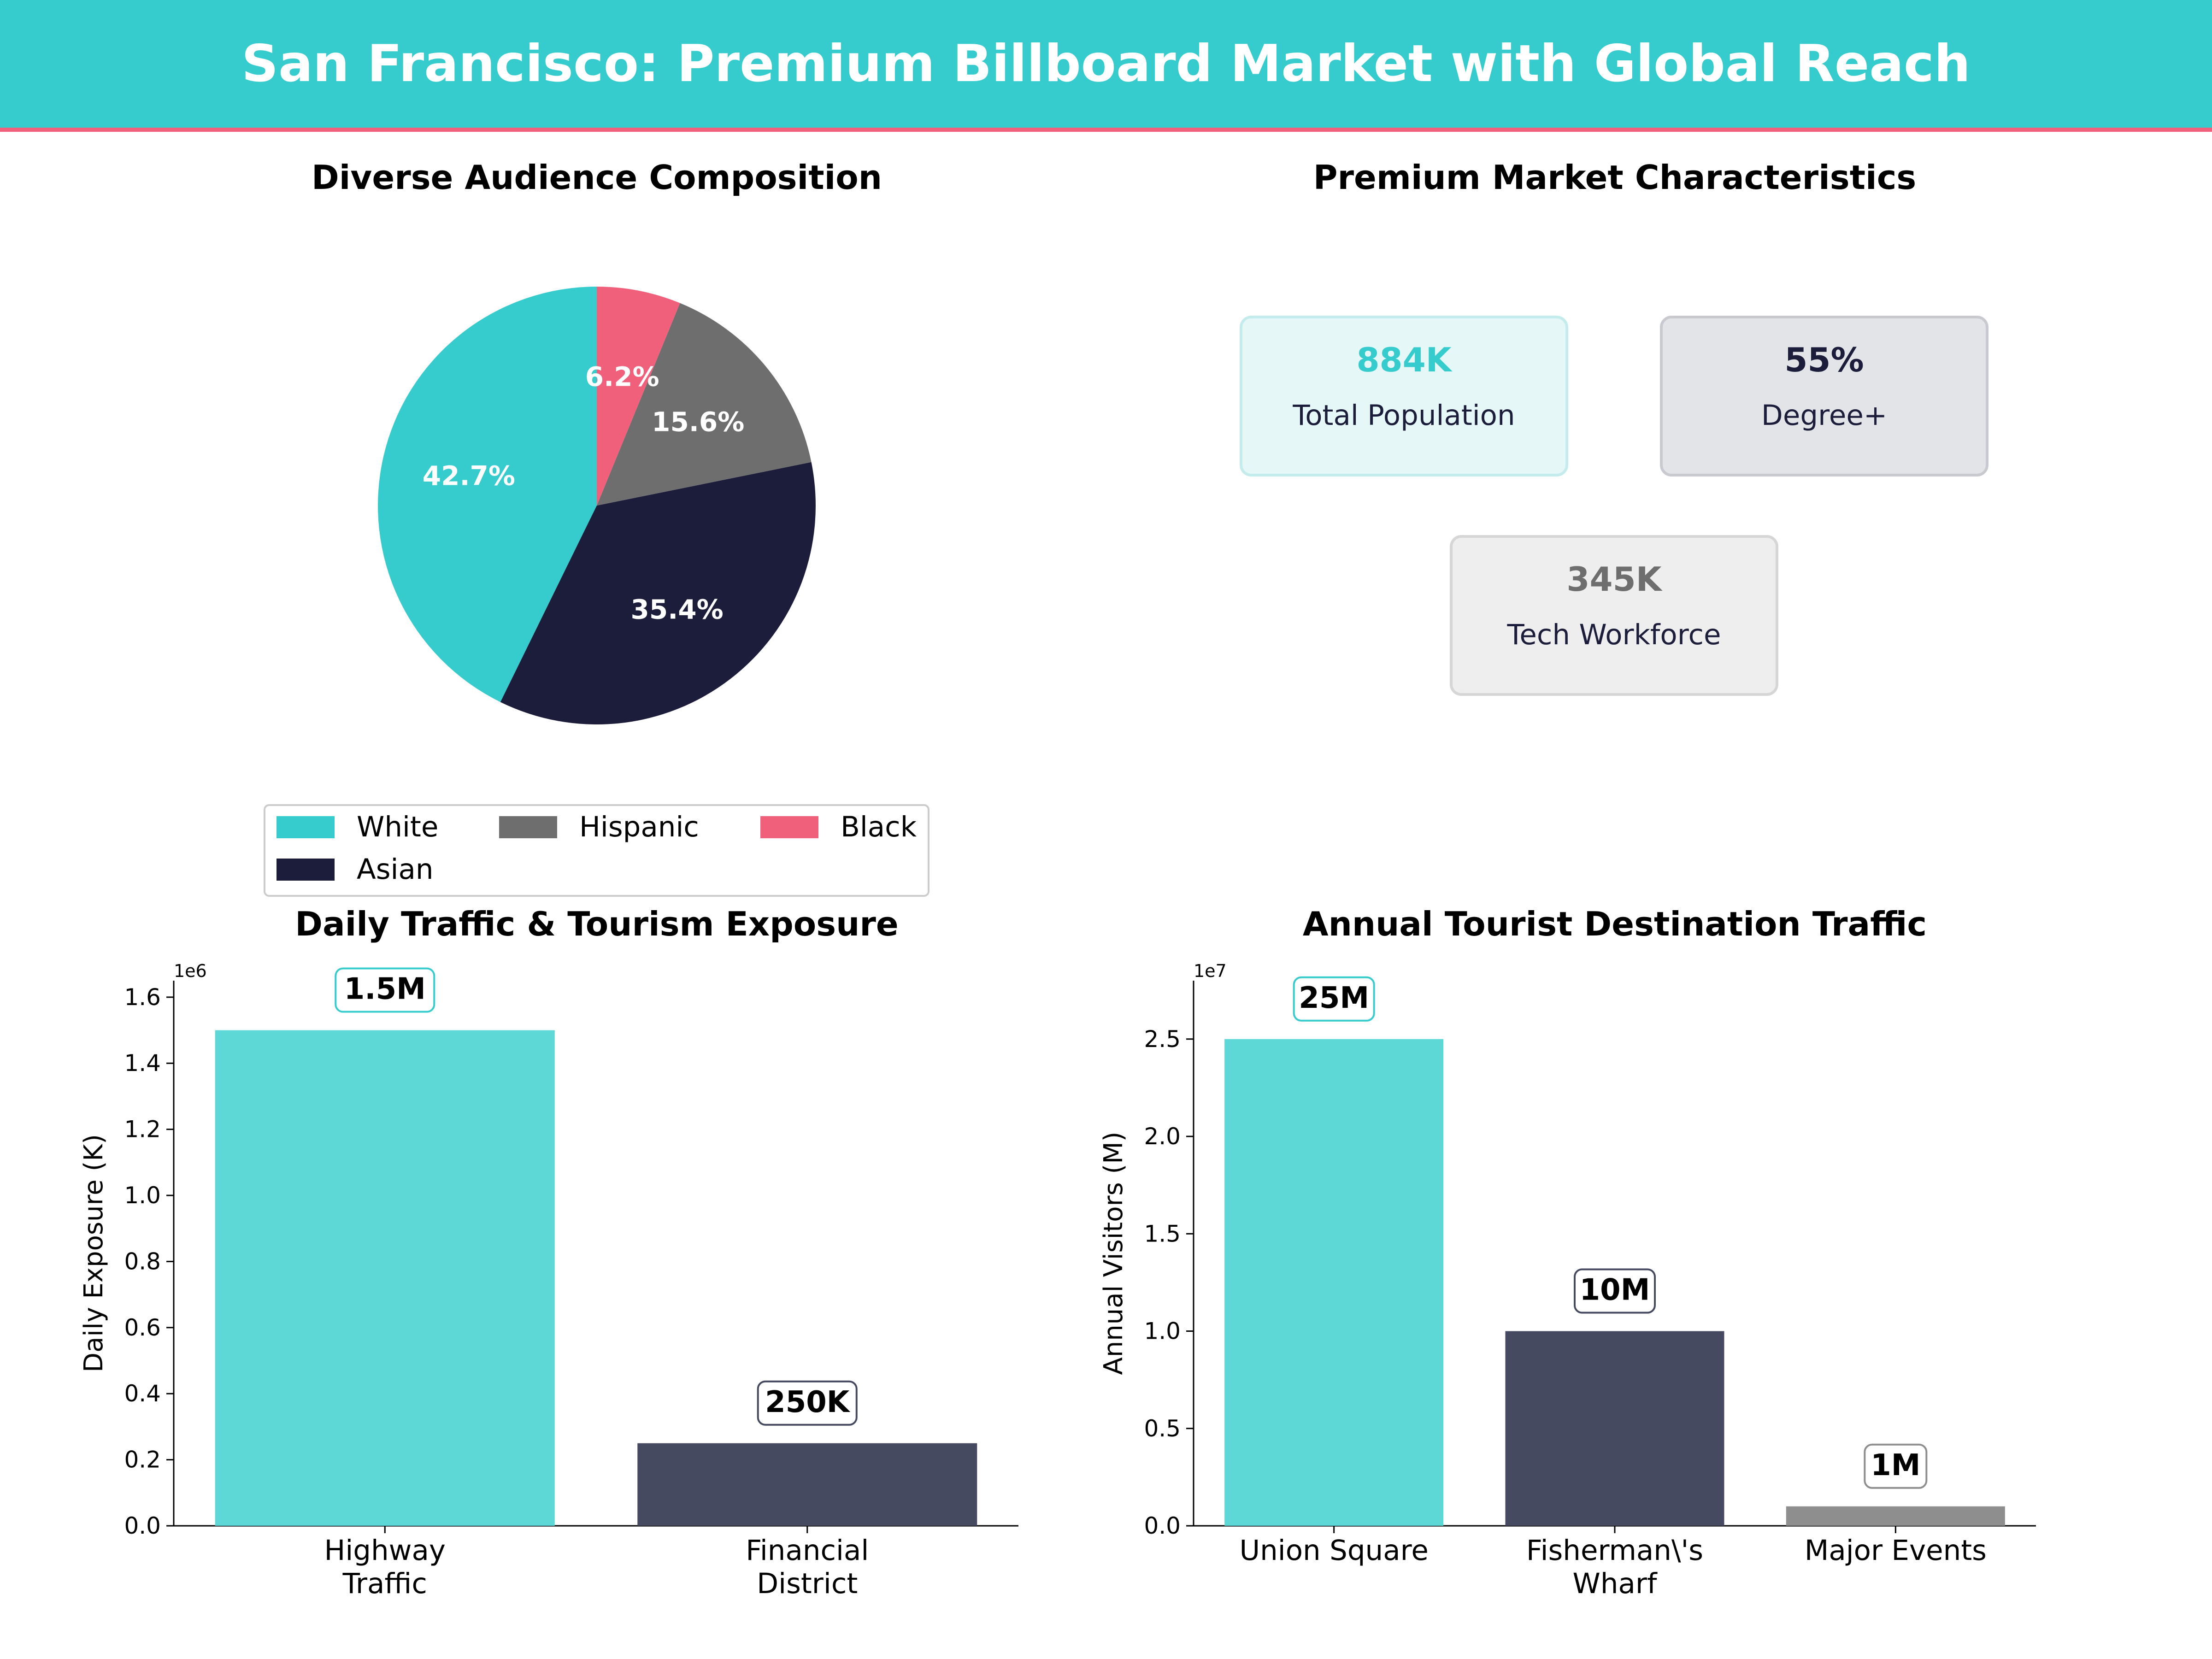 This screenshot has width=2212, height=1659. Describe the element at coordinates (622, 376) in the screenshot. I see `pie-label-black: 6.2%` at that location.